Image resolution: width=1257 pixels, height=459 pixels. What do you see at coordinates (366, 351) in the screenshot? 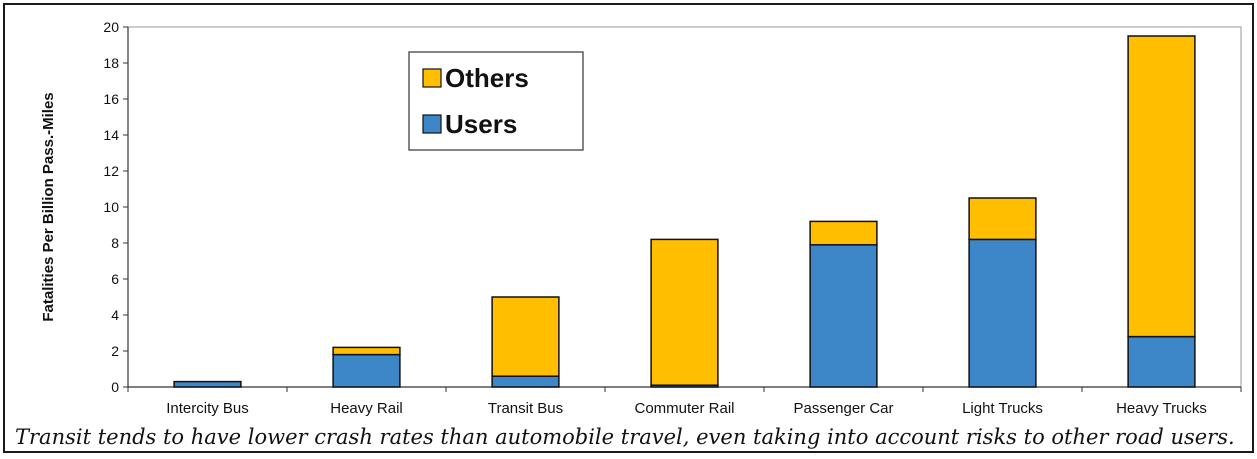
I see `bar-others-heavy-rail` at bounding box center [366, 351].